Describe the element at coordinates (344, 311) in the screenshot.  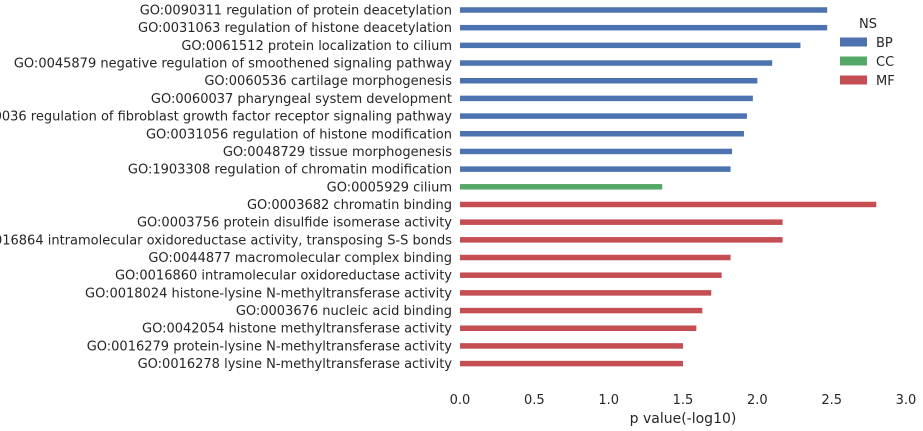
I see `category-label: GO:0003676 nucleic acid binding` at that location.